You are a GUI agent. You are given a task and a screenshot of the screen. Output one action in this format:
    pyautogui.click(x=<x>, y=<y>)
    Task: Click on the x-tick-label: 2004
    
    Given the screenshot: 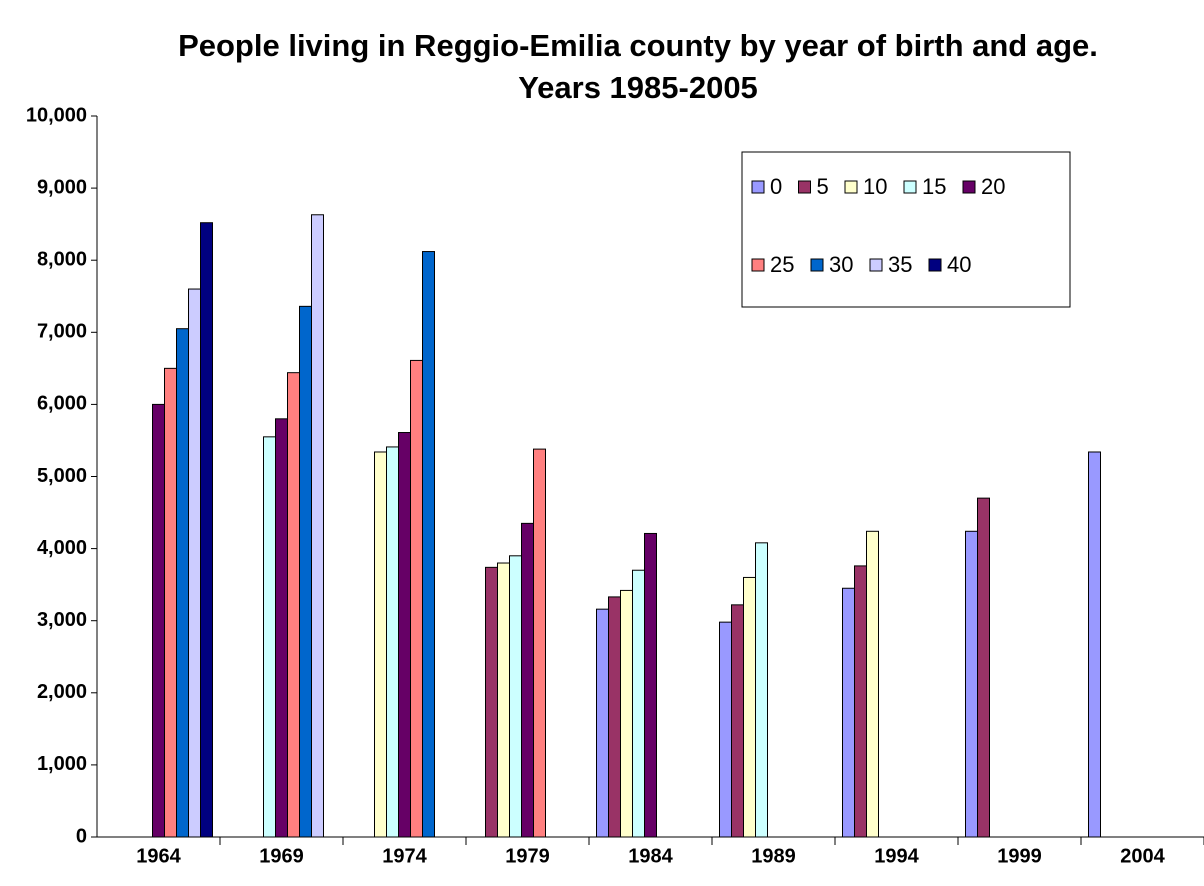 What is the action you would take?
    pyautogui.click(x=1142, y=856)
    